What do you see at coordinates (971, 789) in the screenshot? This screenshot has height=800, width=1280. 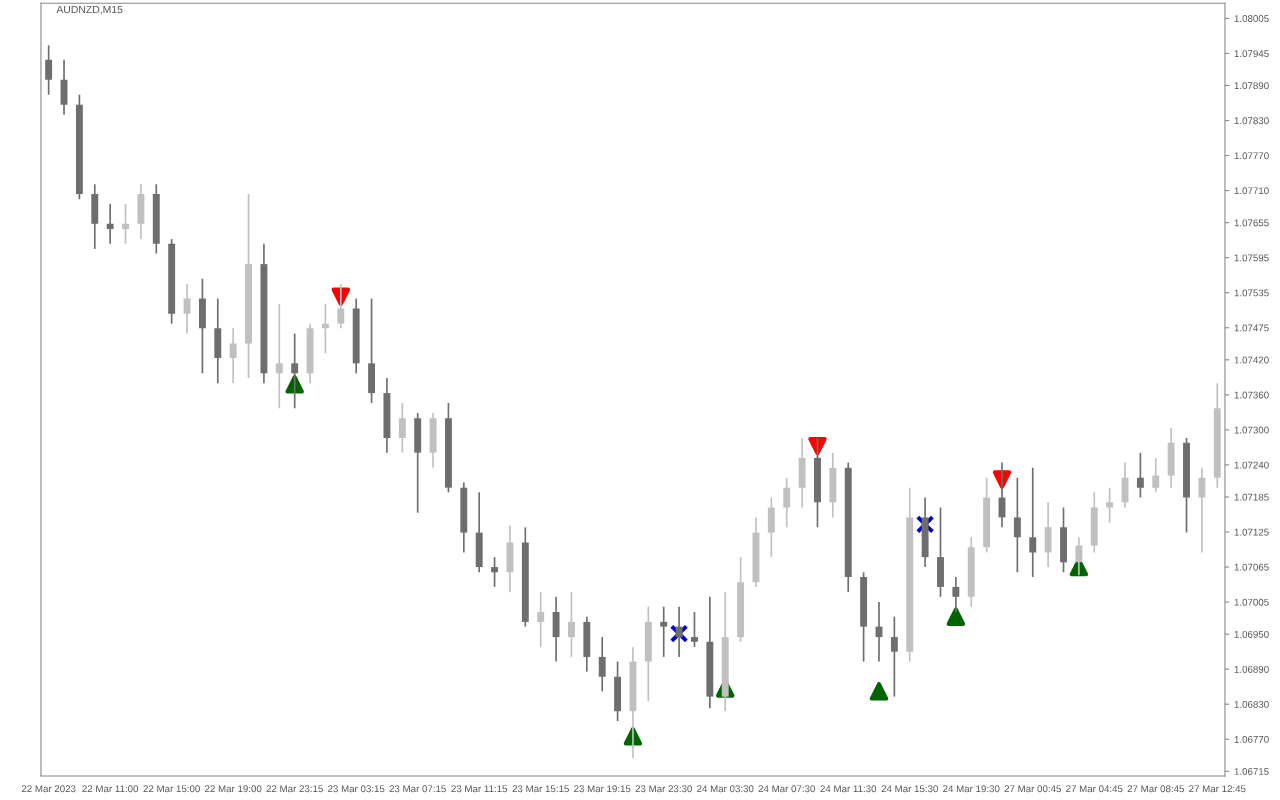 I see `x-tick-label: 24 Mar 19:30` at bounding box center [971, 789].